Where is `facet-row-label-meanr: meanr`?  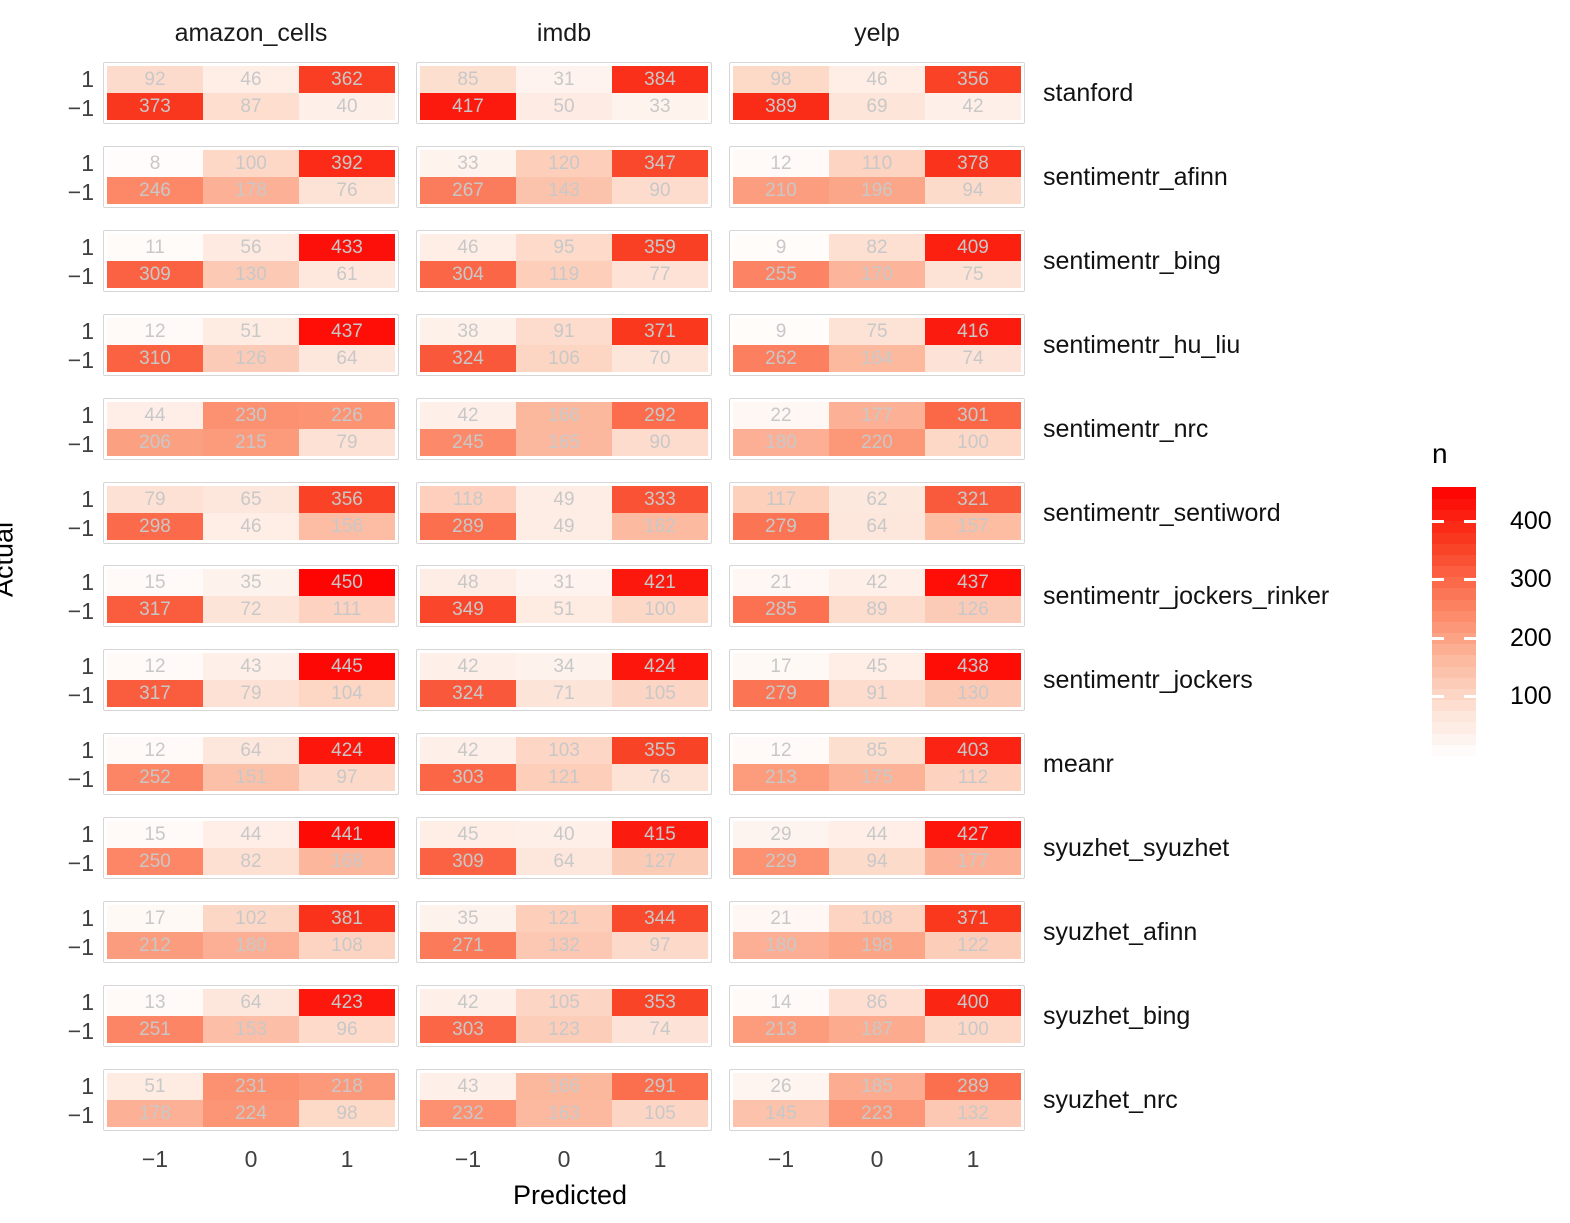 facet-row-label-meanr: meanr is located at coordinates (1078, 763).